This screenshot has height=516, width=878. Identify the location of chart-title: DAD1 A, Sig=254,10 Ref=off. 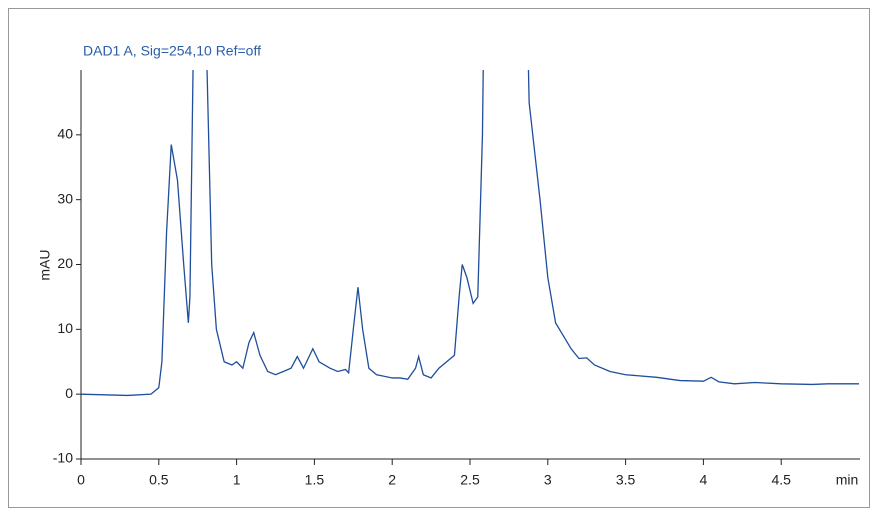
(172, 51).